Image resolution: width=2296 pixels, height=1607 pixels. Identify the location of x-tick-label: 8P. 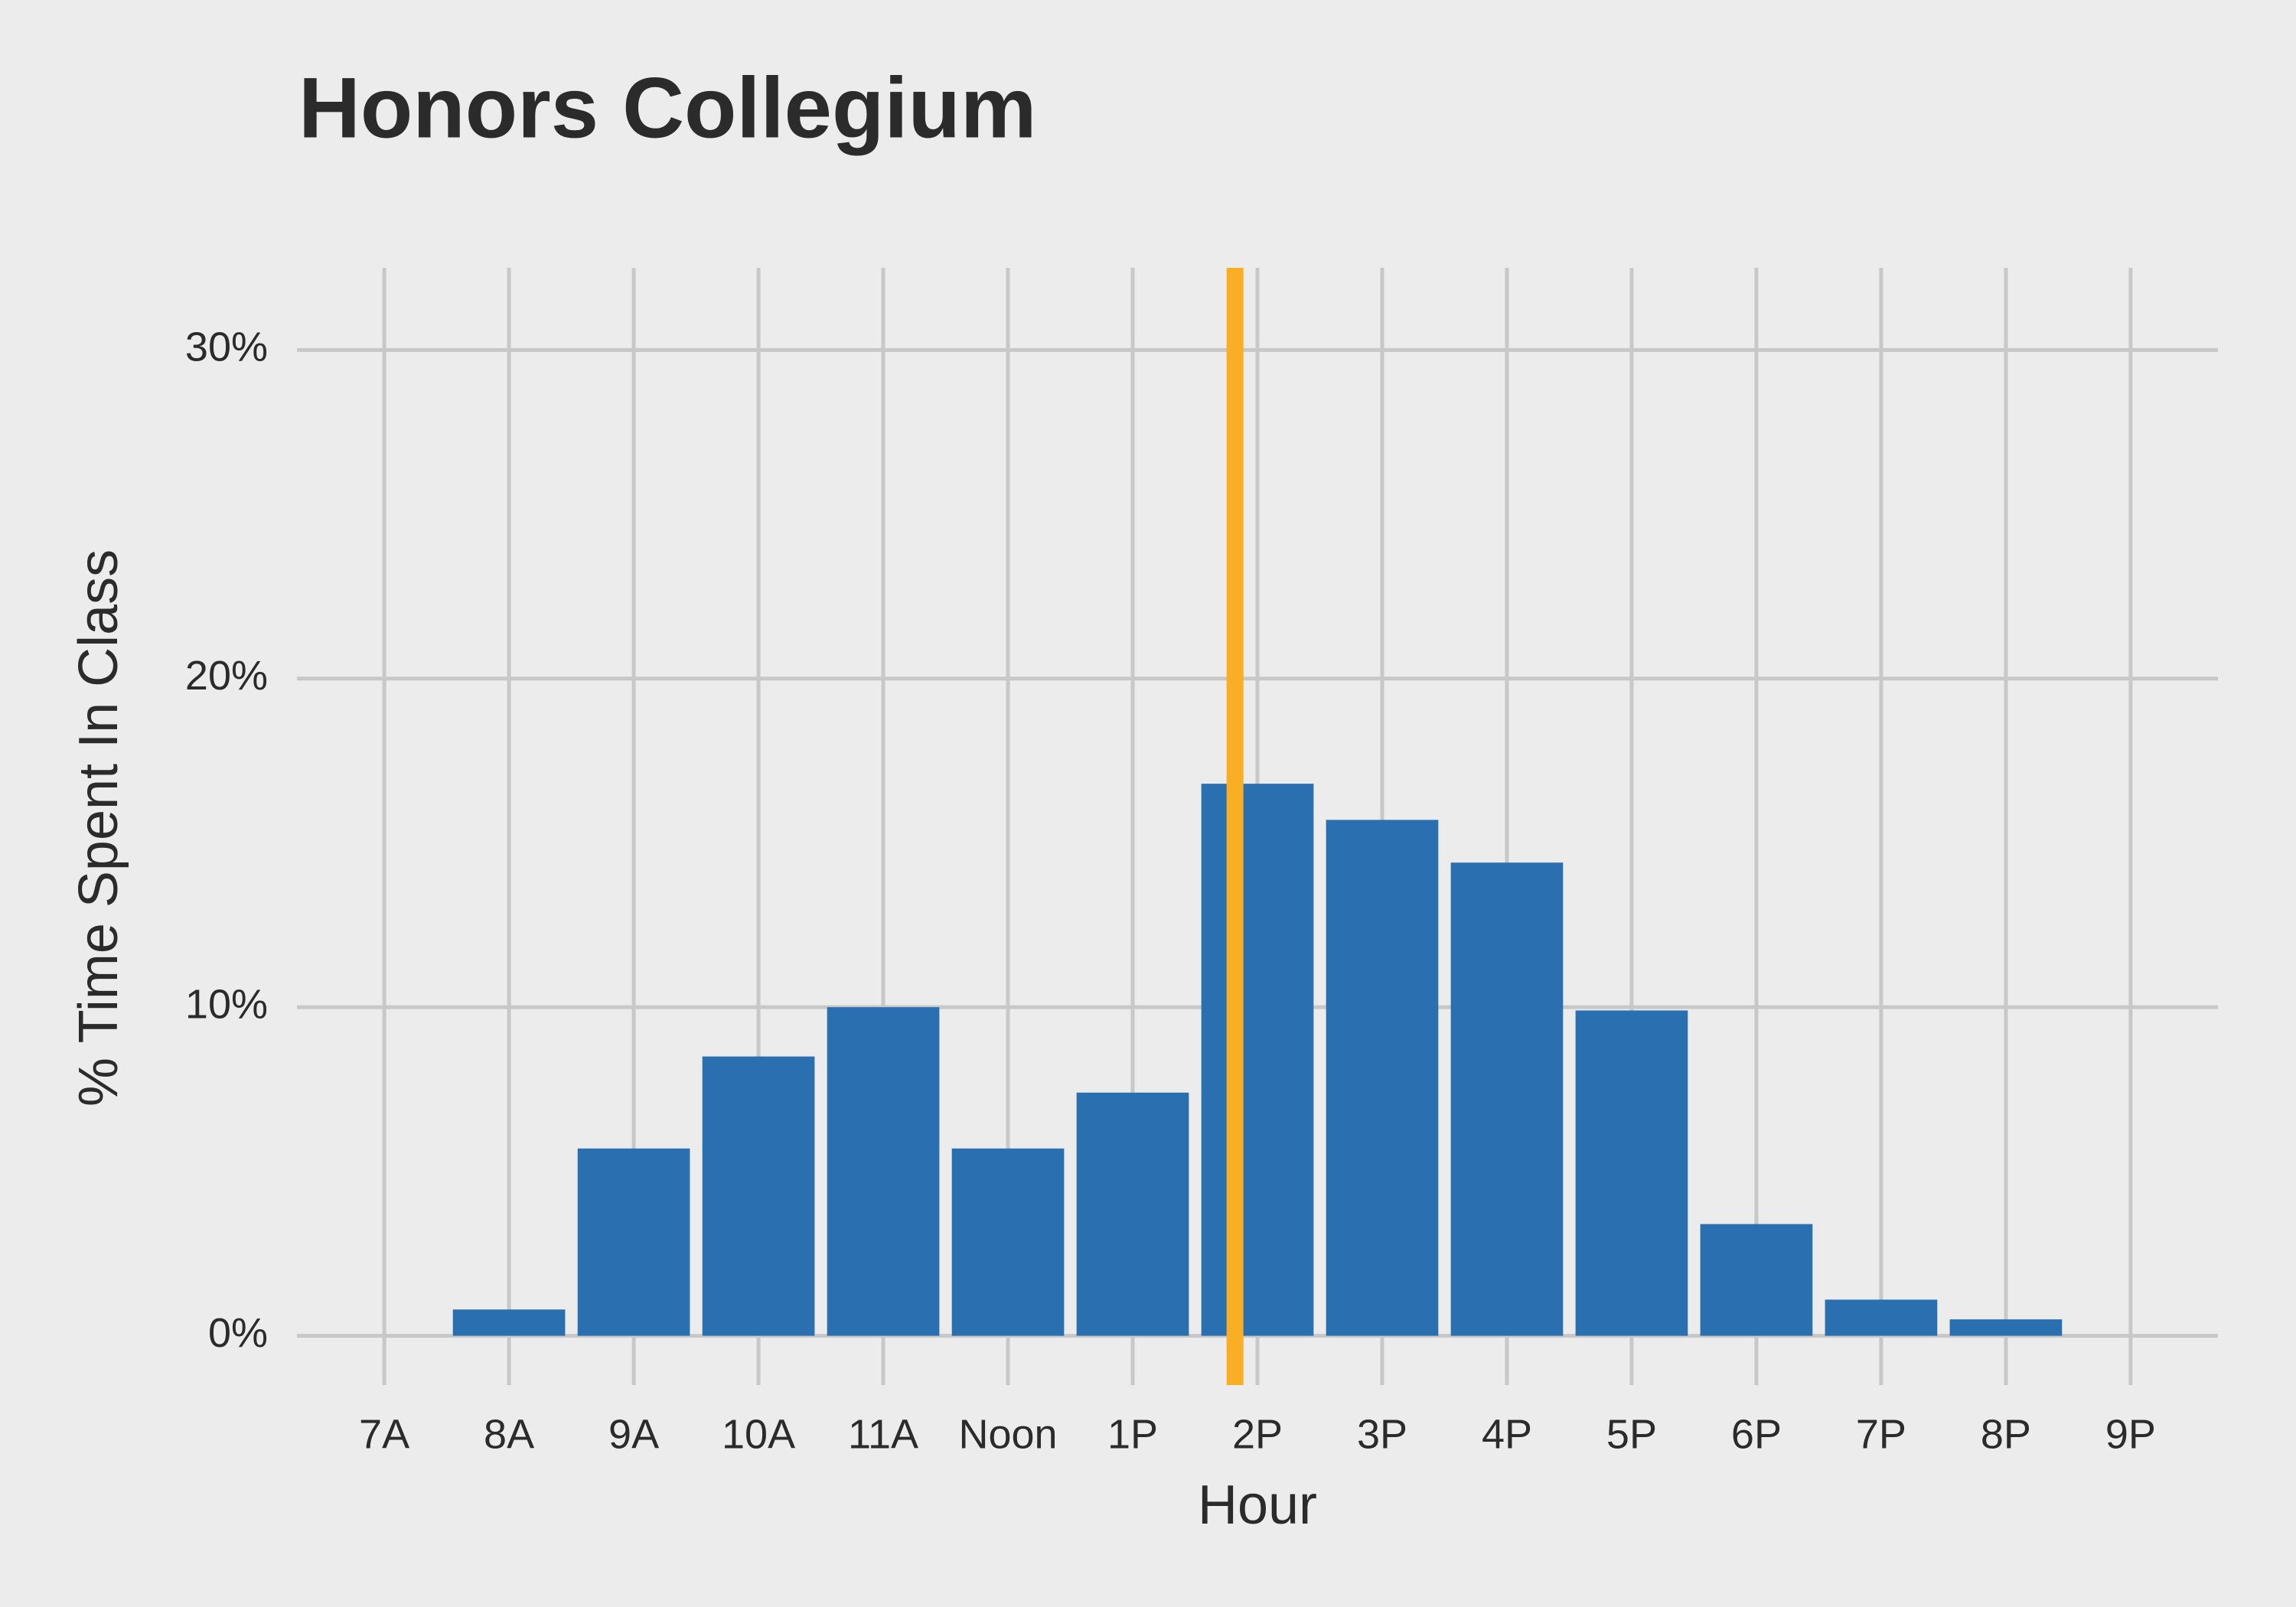
(2006, 1434).